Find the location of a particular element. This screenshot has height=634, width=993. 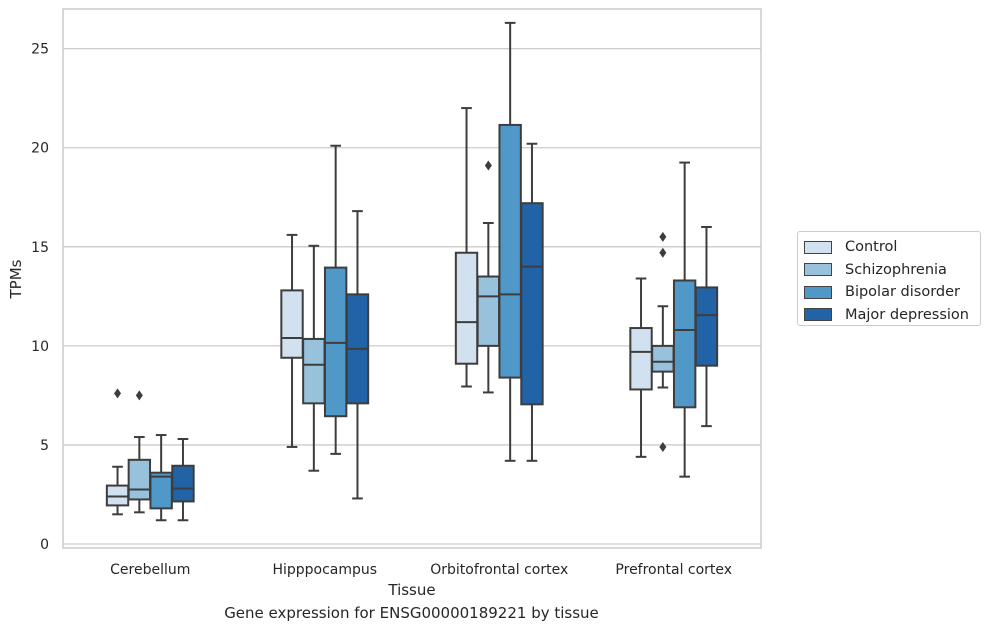

y-tick-label: 15 is located at coordinates (40, 248).